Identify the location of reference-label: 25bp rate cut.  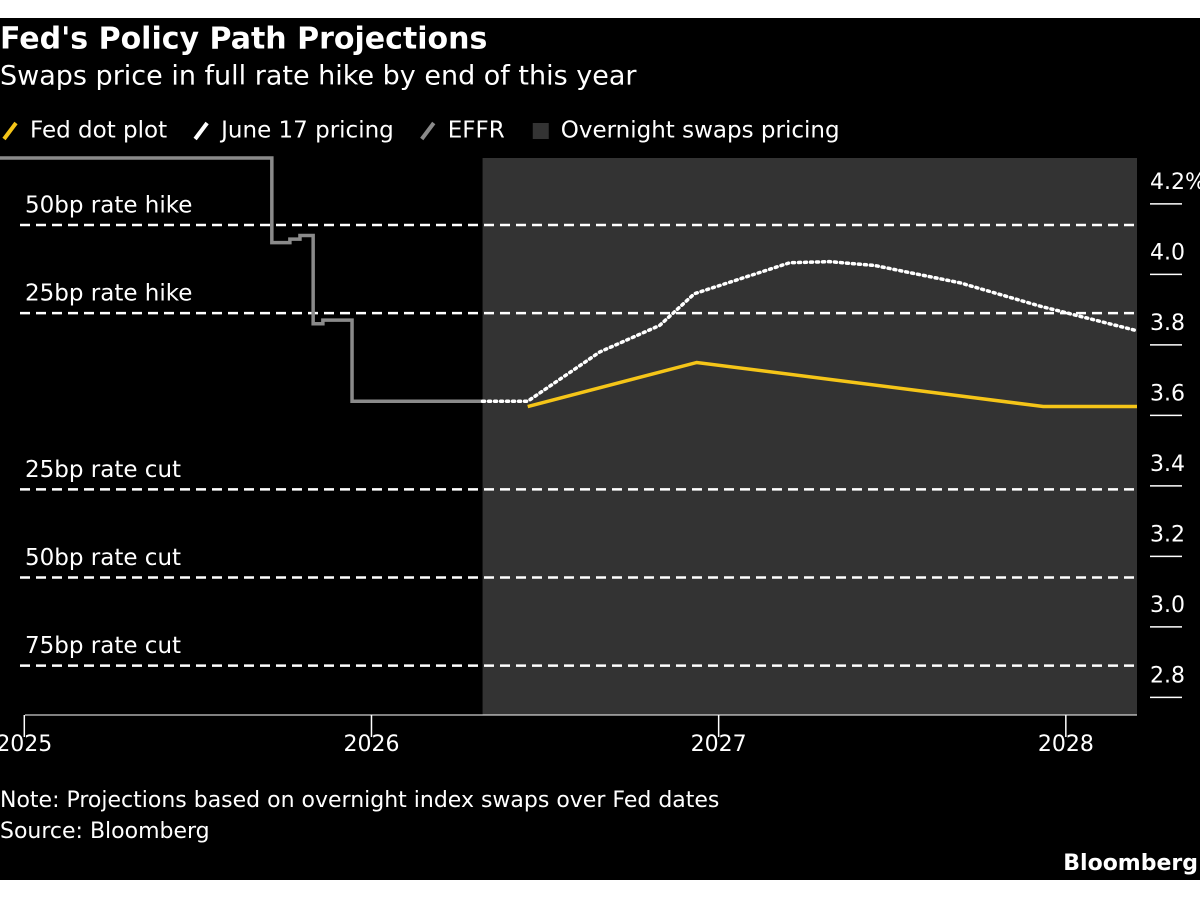
(103, 470).